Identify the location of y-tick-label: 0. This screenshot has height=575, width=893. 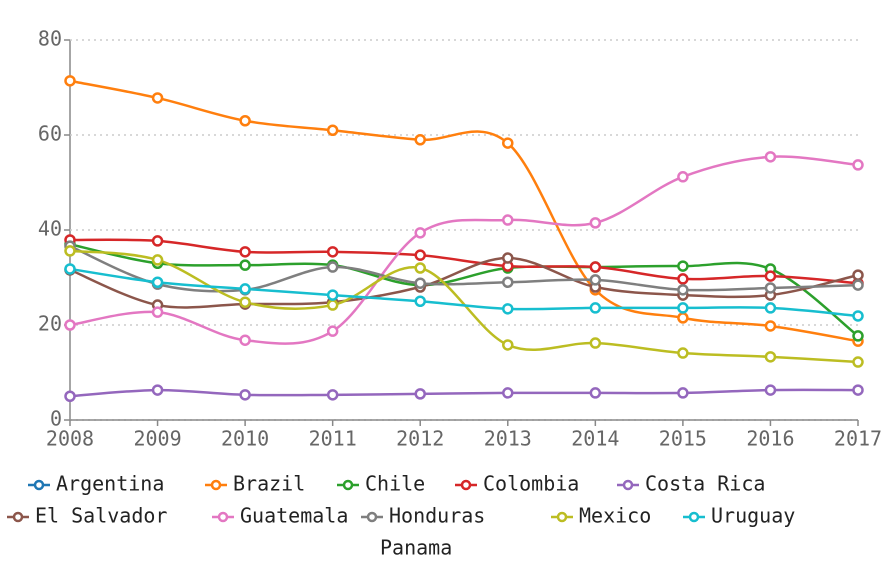
(56, 419).